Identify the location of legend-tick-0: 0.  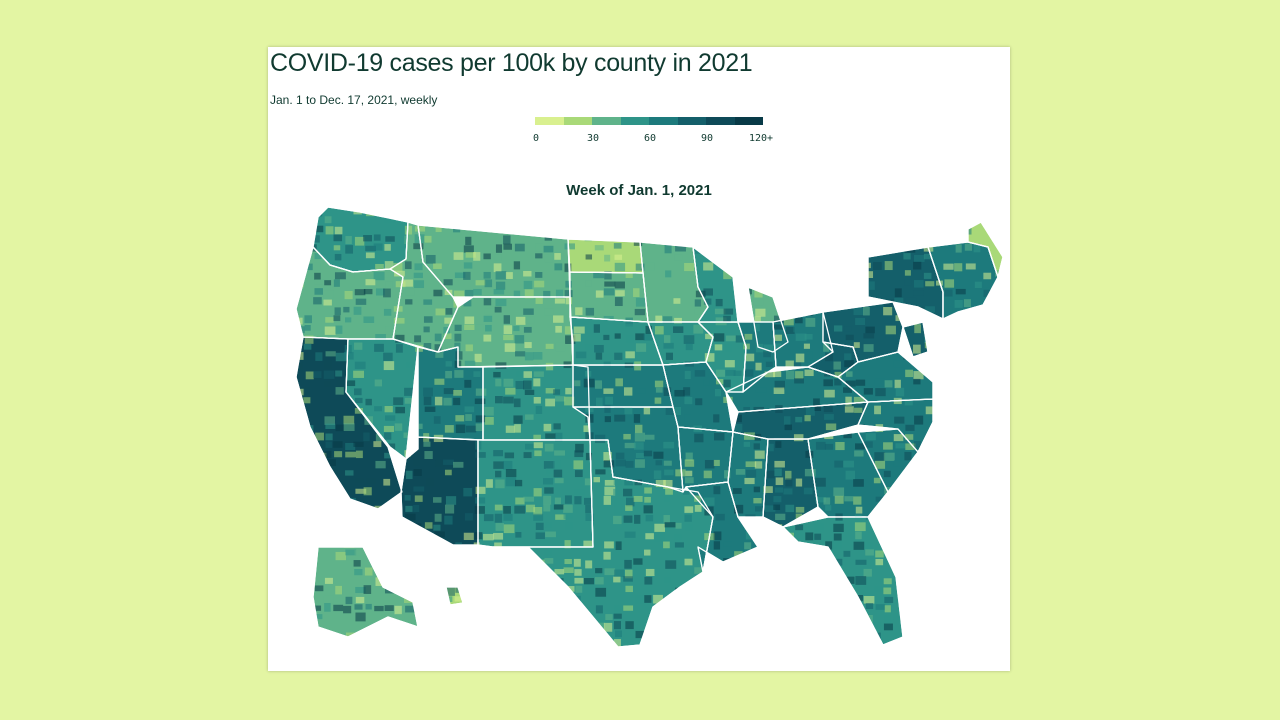
(536, 138).